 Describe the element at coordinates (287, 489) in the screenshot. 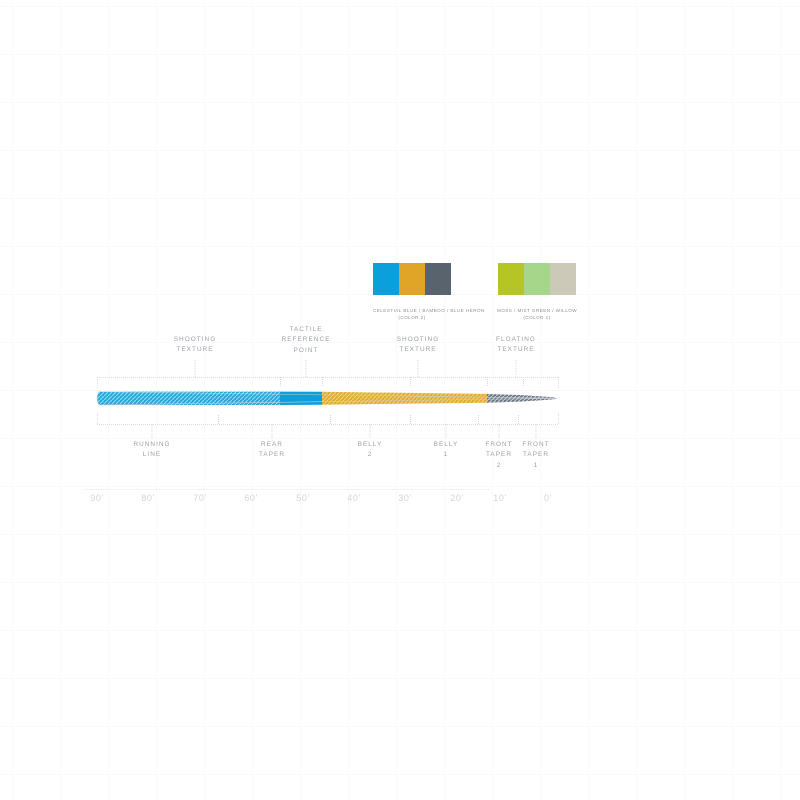

I see `ruler-axis-line` at that location.